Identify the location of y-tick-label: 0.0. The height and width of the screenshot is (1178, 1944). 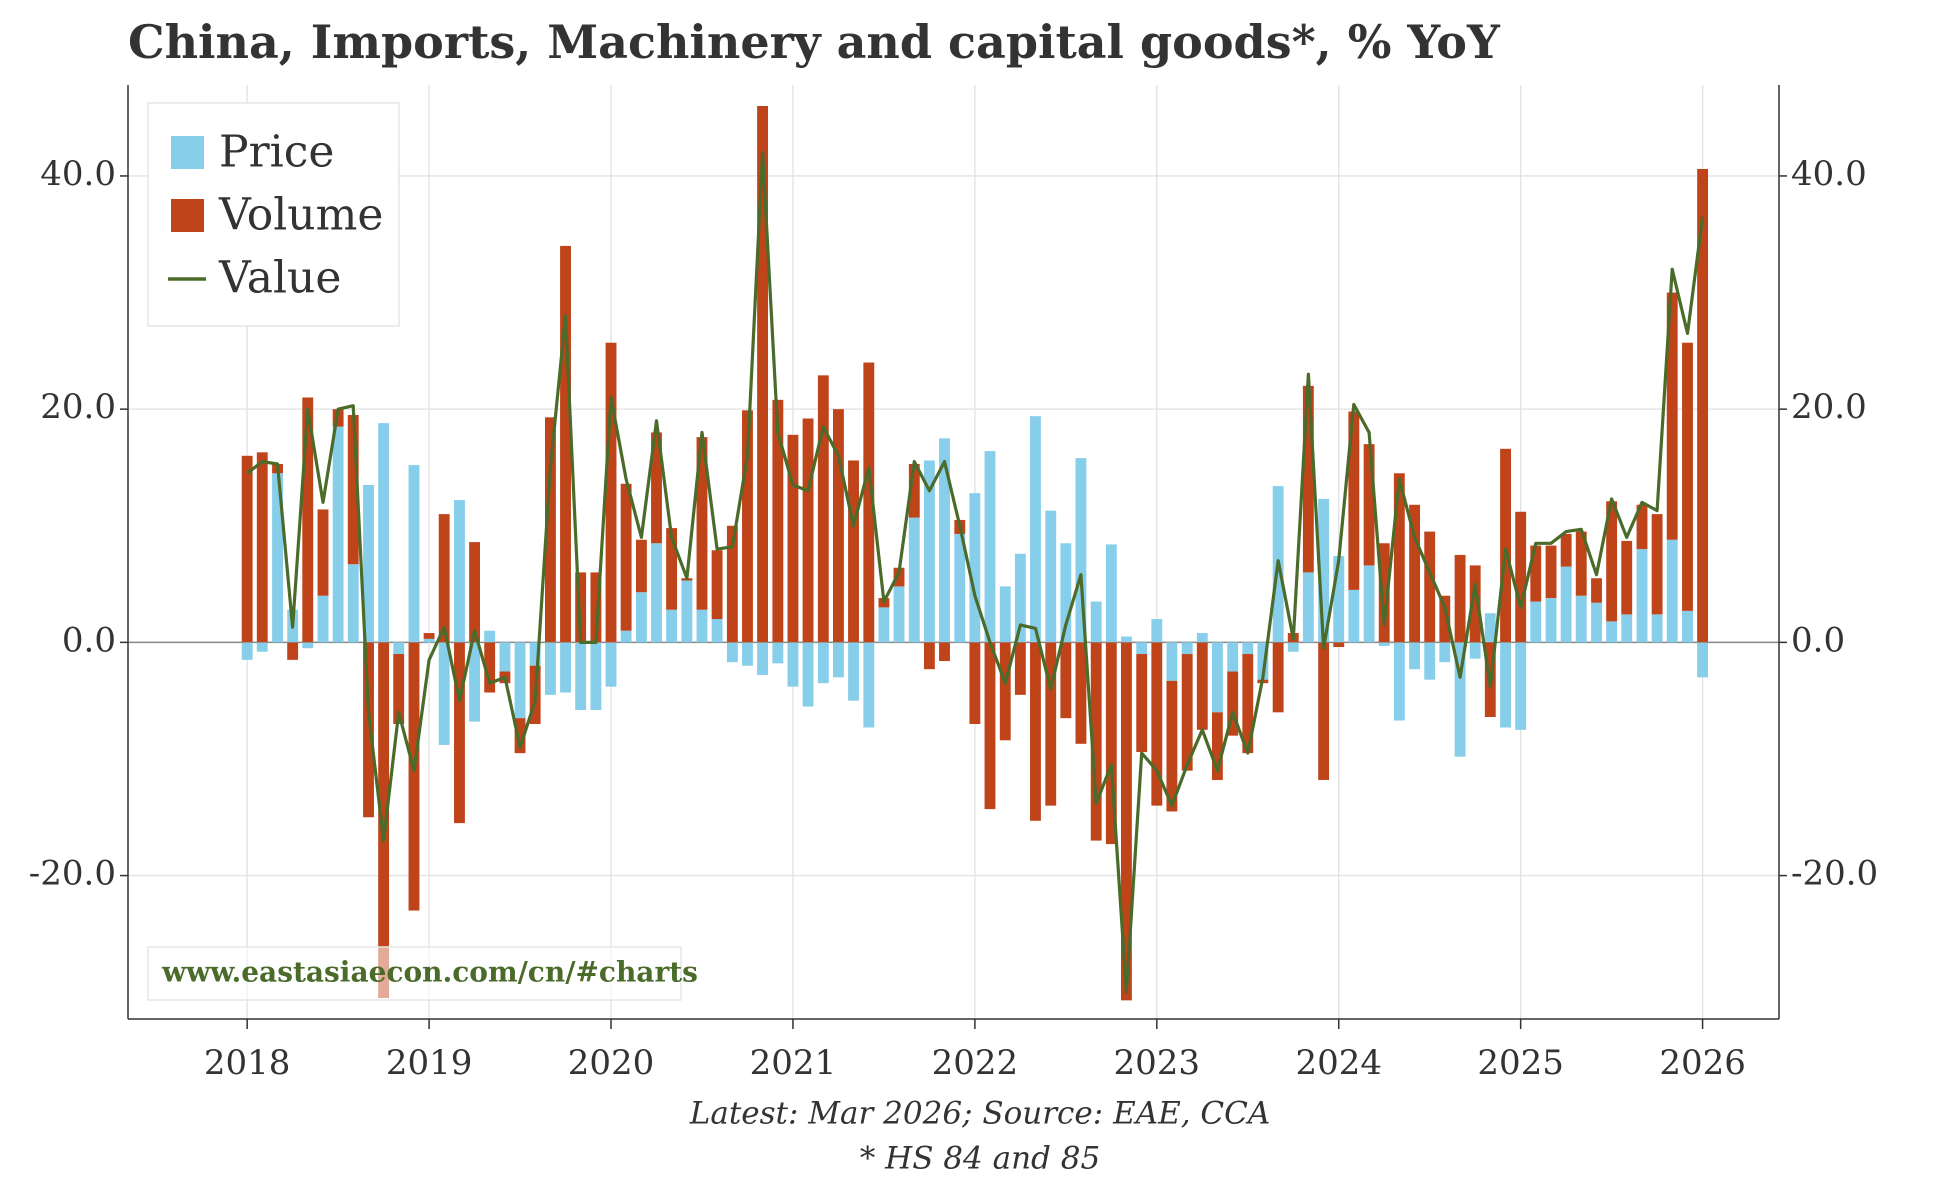
(89, 640).